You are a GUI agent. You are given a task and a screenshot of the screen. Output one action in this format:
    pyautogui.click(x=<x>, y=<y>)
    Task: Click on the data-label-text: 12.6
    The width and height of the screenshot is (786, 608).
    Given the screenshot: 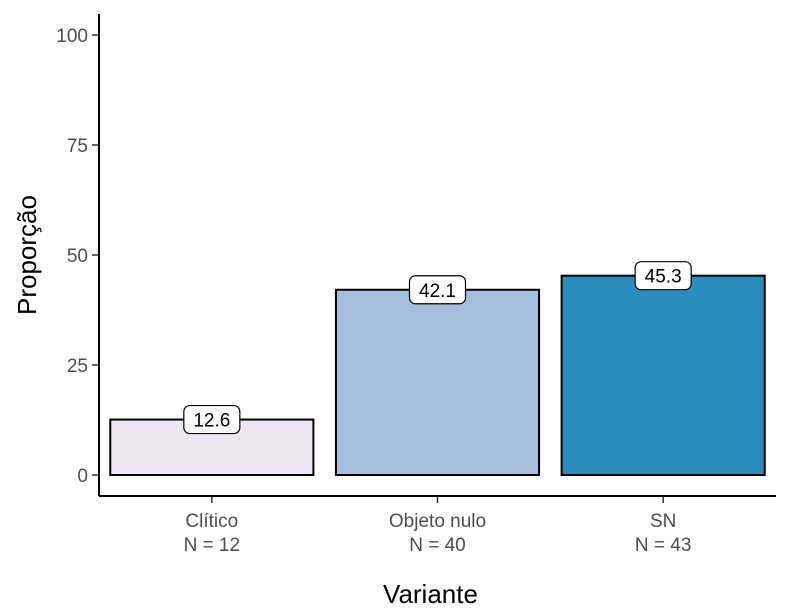 What is the action you would take?
    pyautogui.click(x=211, y=421)
    